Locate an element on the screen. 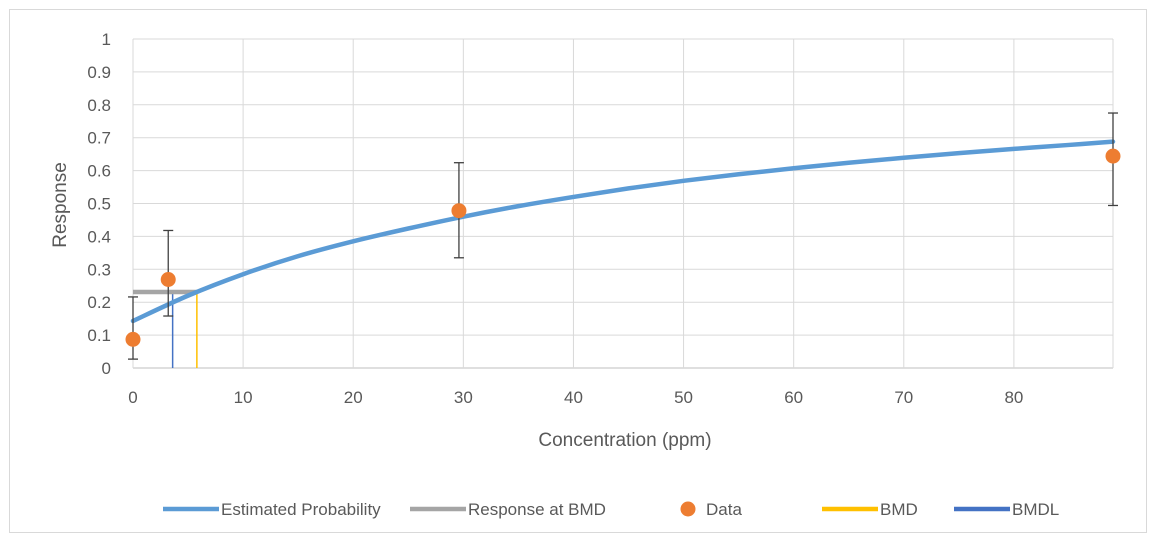  legend-item: Response at BMD is located at coordinates (508, 509).